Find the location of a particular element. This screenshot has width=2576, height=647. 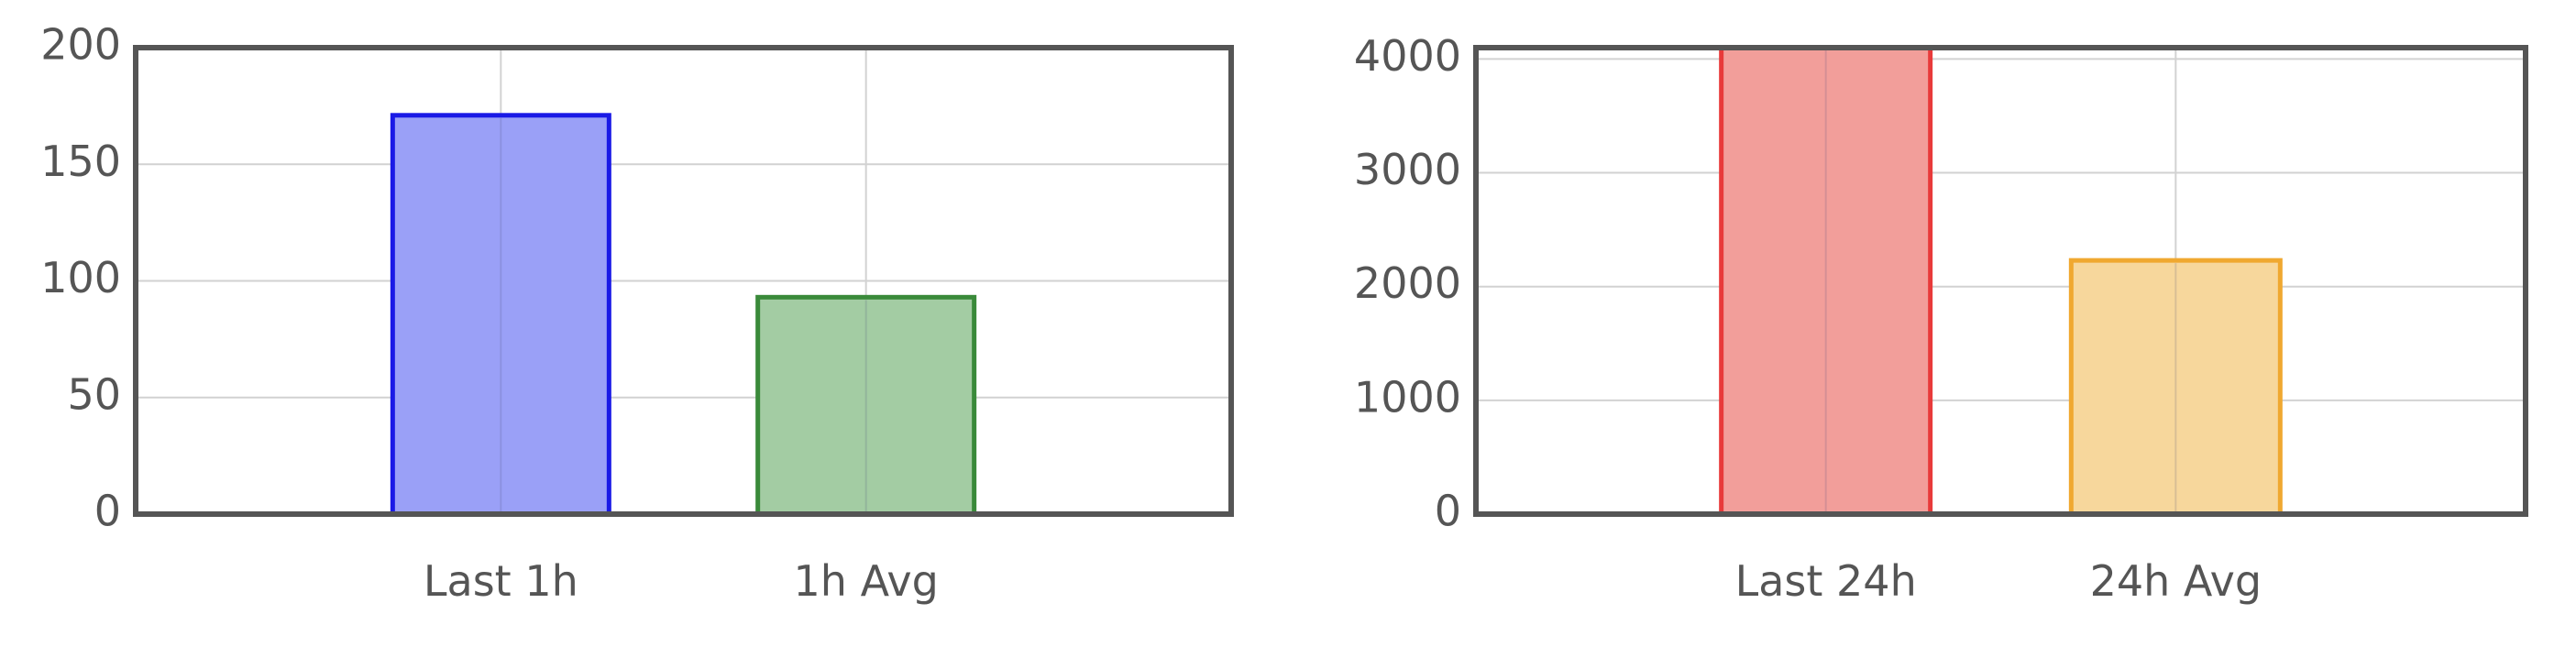

y-tick-label: 4000 is located at coordinates (1407, 56).